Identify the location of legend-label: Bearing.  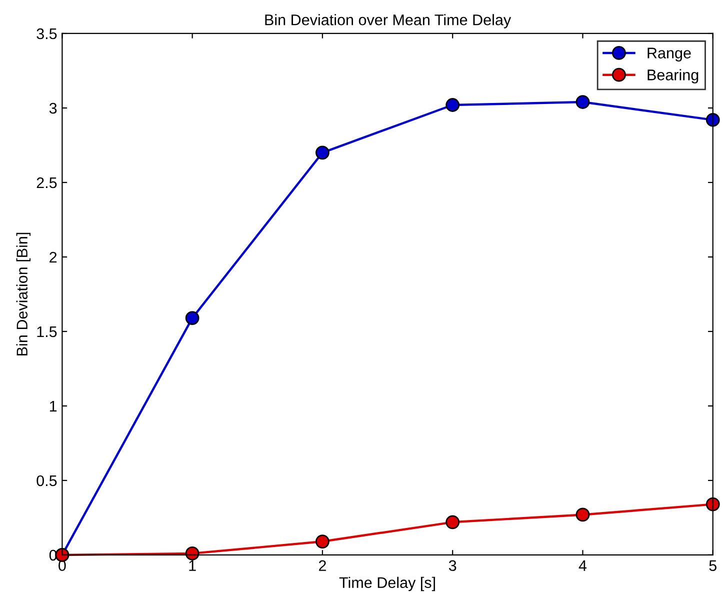
(673, 76).